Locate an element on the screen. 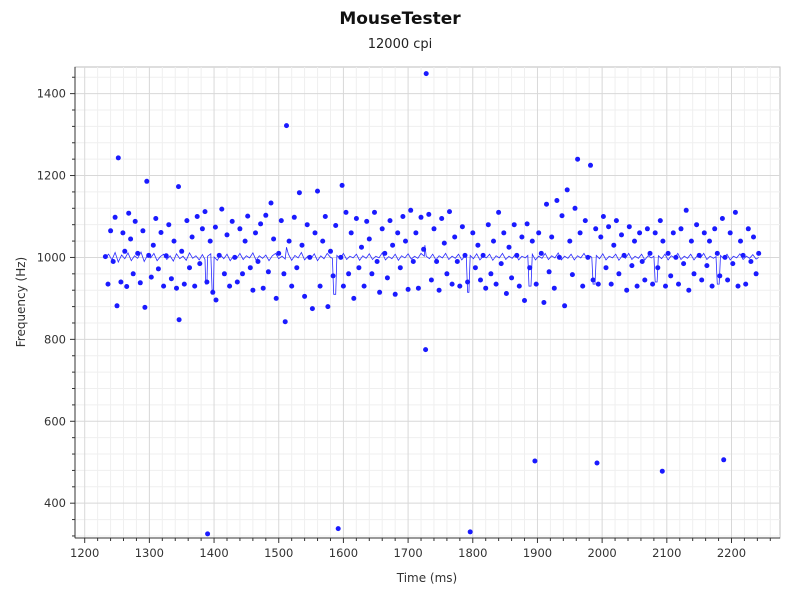 This screenshot has height=600, width=800. x-axis-title: Time (ms) is located at coordinates (427, 578).